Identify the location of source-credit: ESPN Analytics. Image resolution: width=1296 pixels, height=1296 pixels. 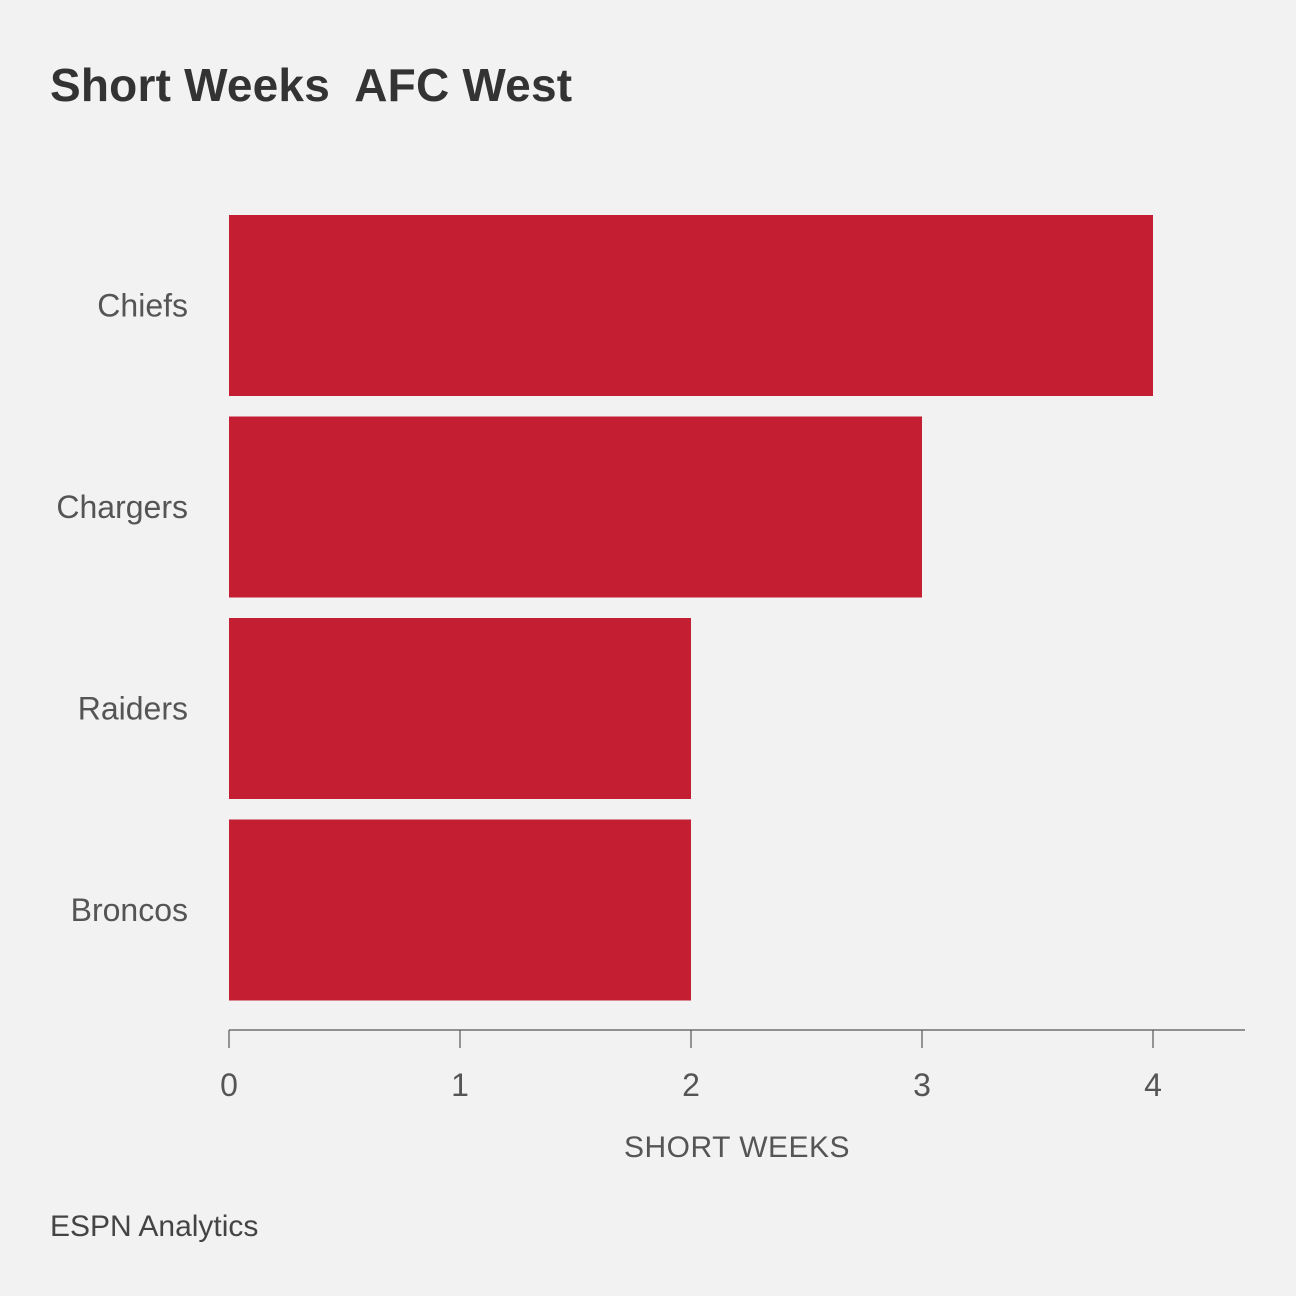
(154, 1226).